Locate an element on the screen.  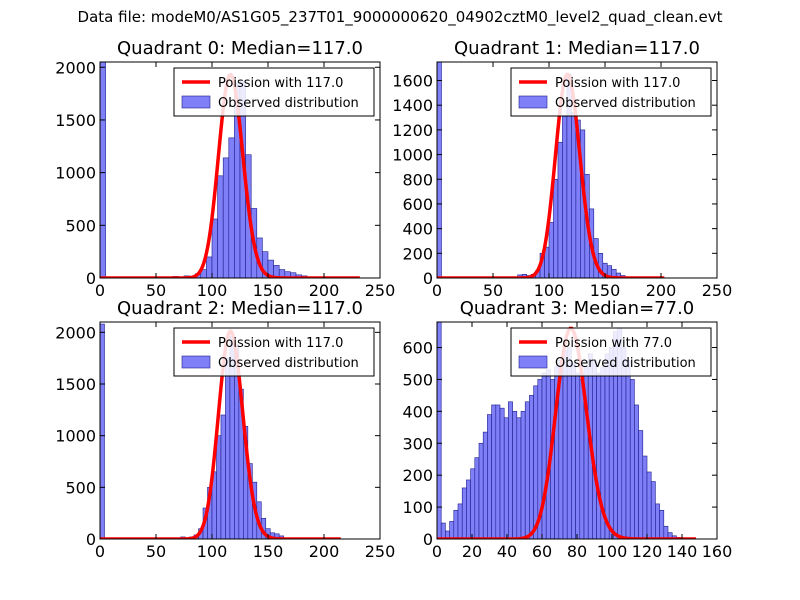
poisson-curve is located at coordinates (221, 434).